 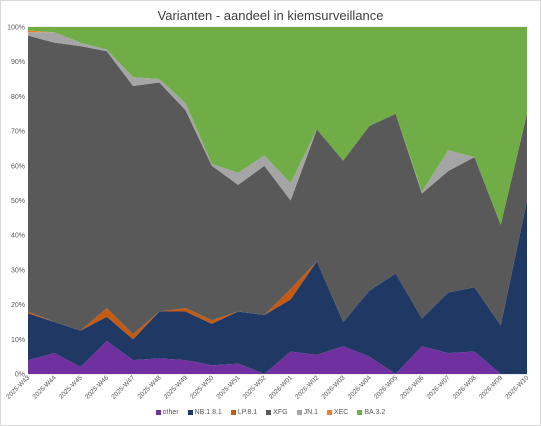 What do you see at coordinates (170, 412) in the screenshot?
I see `legend-label: other` at bounding box center [170, 412].